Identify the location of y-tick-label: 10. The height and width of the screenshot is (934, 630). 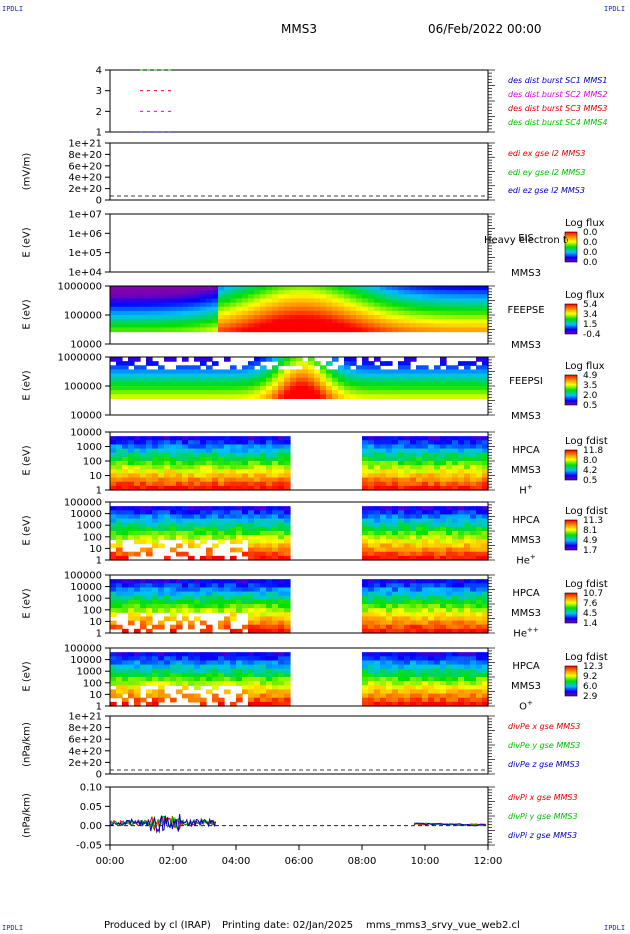
(95, 695).